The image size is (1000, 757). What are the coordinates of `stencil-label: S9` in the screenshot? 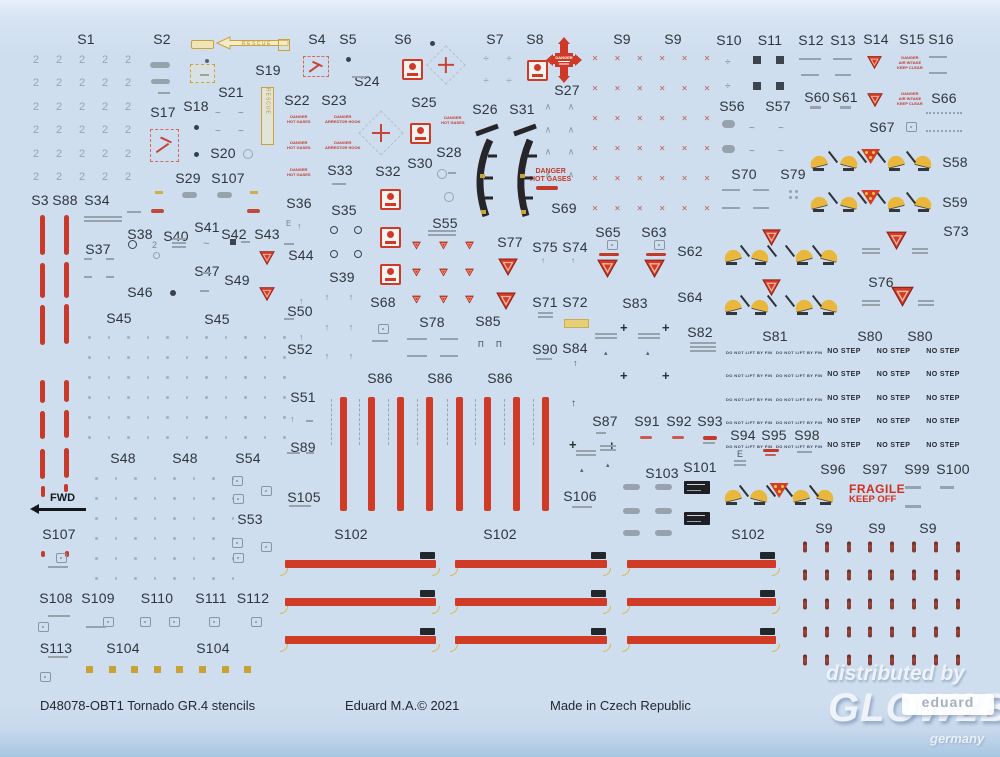 It's located at (673, 39).